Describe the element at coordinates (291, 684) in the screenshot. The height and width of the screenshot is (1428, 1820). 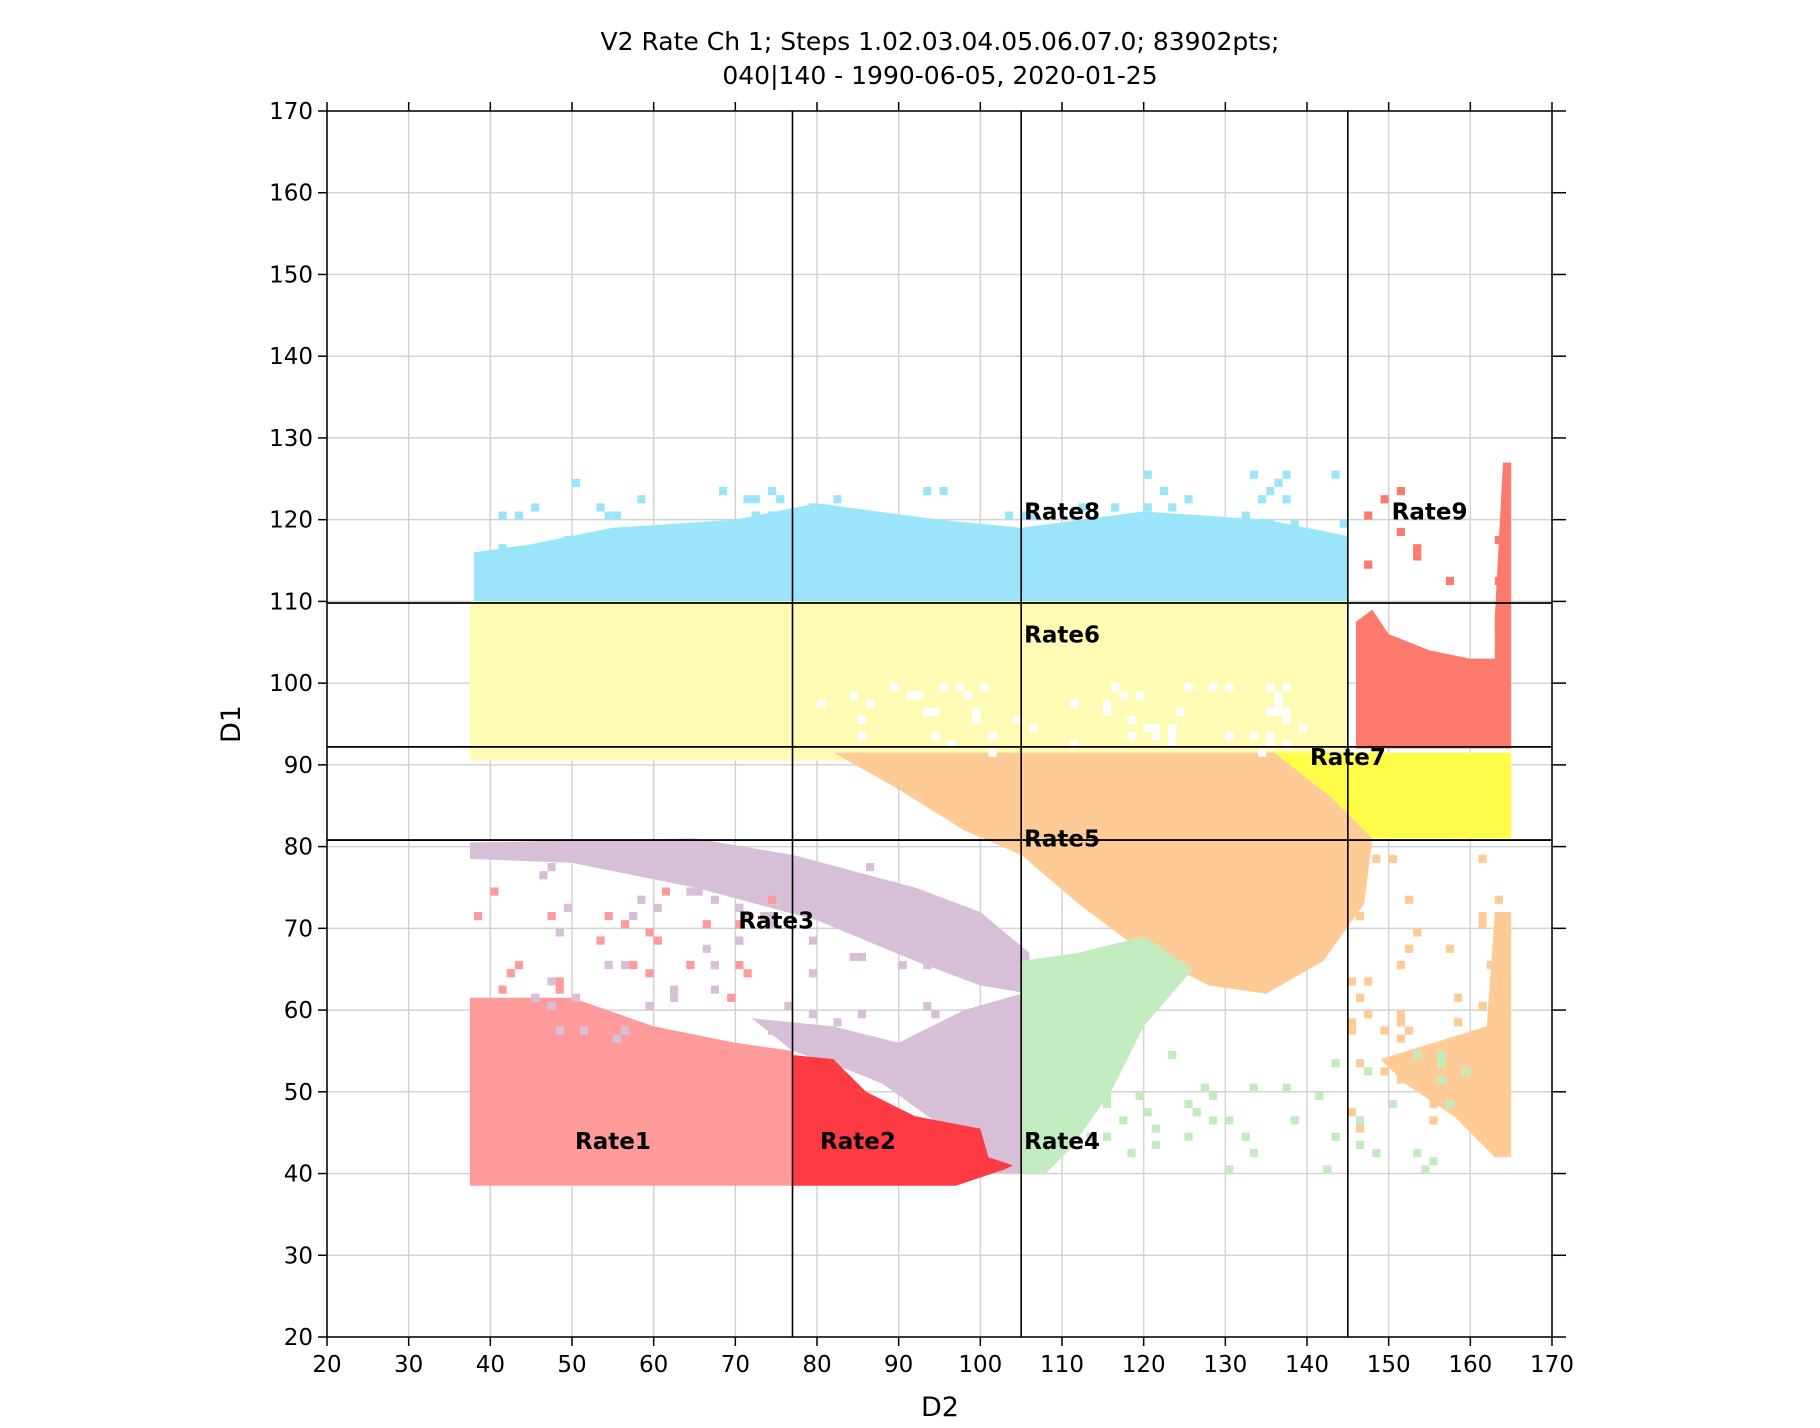
I see `y-tick-label: 100` at that location.